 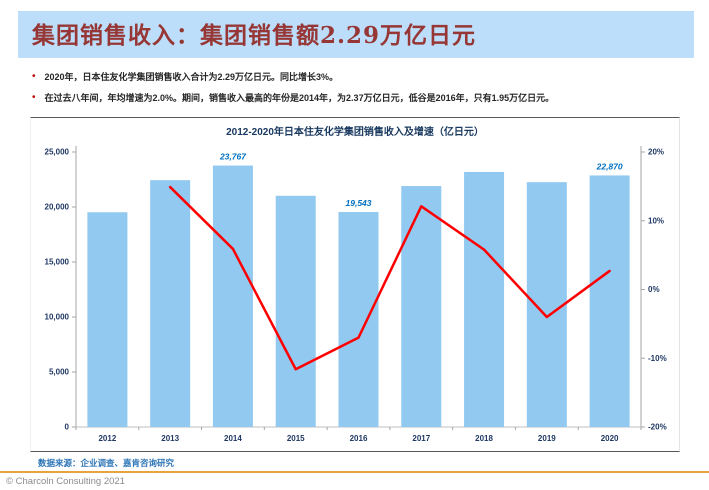 I want to click on bullet-item: • 2020年，日本住友化学集团销售收入合计为2.29万亿日元。同比增长3%。, so click(x=360, y=77).